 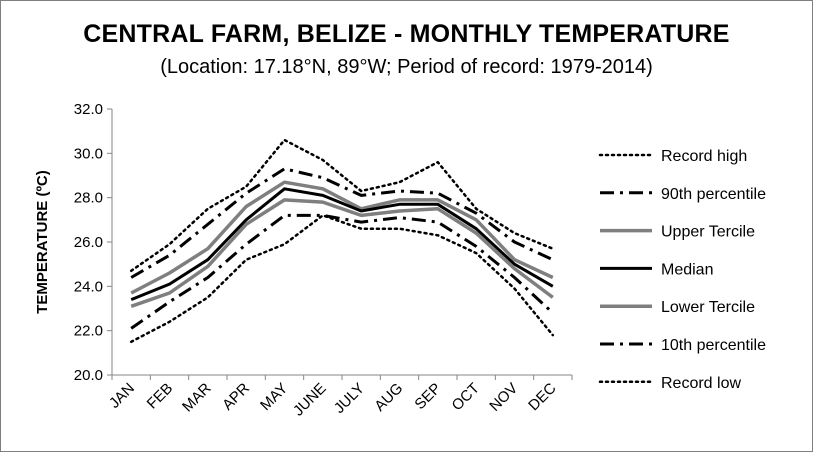 I want to click on y-tick-label: 22.0, so click(x=88, y=331).